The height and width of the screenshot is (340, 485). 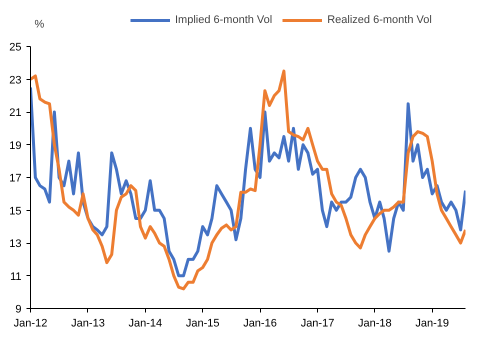 What do you see at coordinates (16, 276) in the screenshot?
I see `y-tick-label: 11` at bounding box center [16, 276].